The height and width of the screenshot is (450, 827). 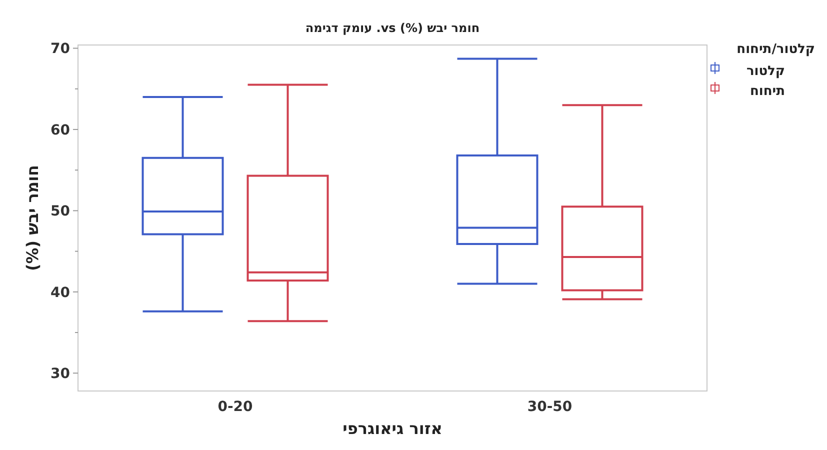 What do you see at coordinates (60, 49) in the screenshot?
I see `y-tick-label: 70` at bounding box center [60, 49].